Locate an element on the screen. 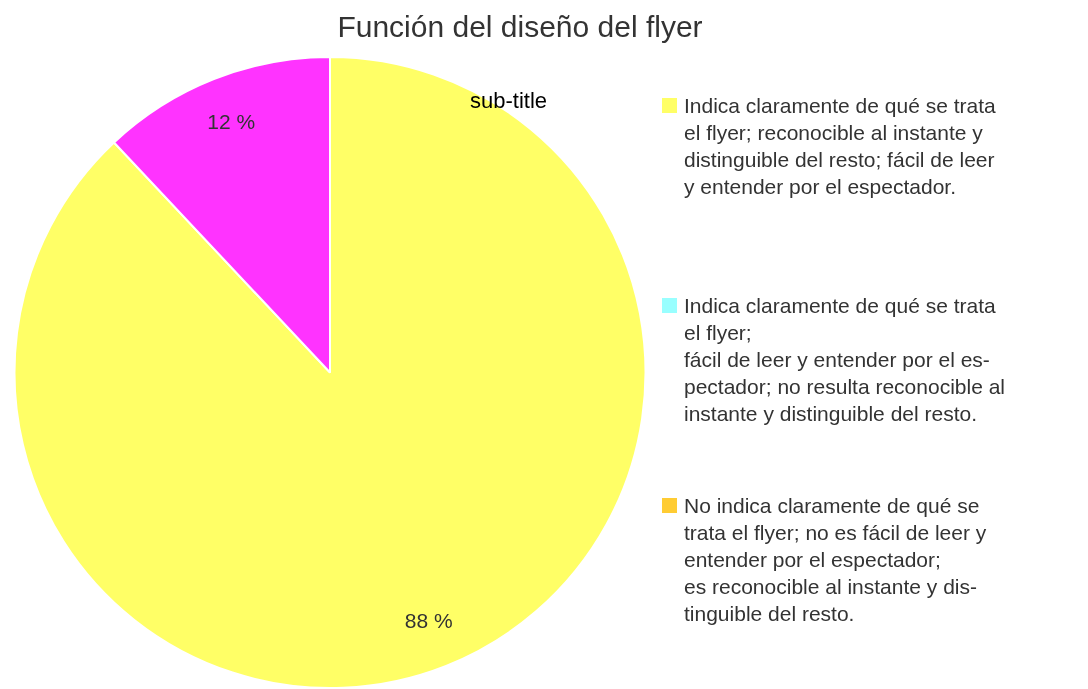  chart-title: Función del diseño del flyer is located at coordinates (520, 27).